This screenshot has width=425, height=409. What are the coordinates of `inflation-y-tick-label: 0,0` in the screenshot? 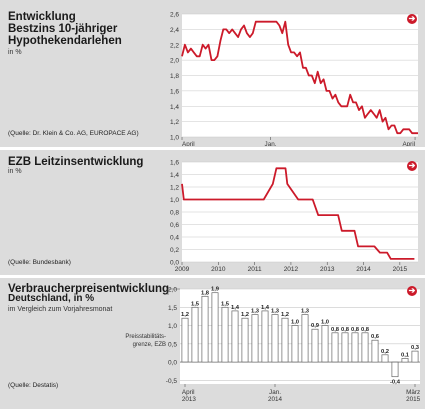 It's located at (172, 363).